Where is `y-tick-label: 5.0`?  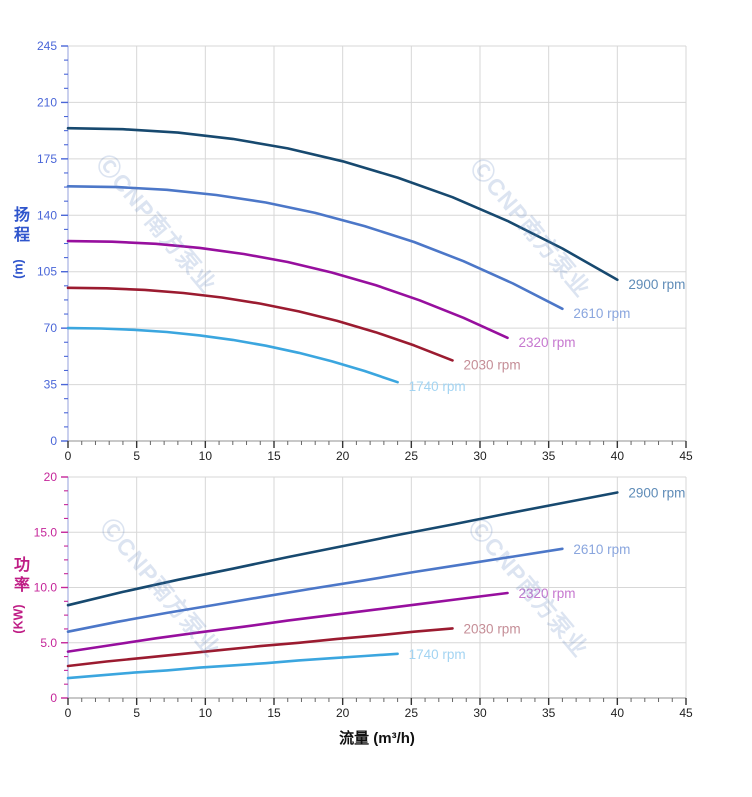
y-tick-label: 5.0 is located at coordinates (48, 643).